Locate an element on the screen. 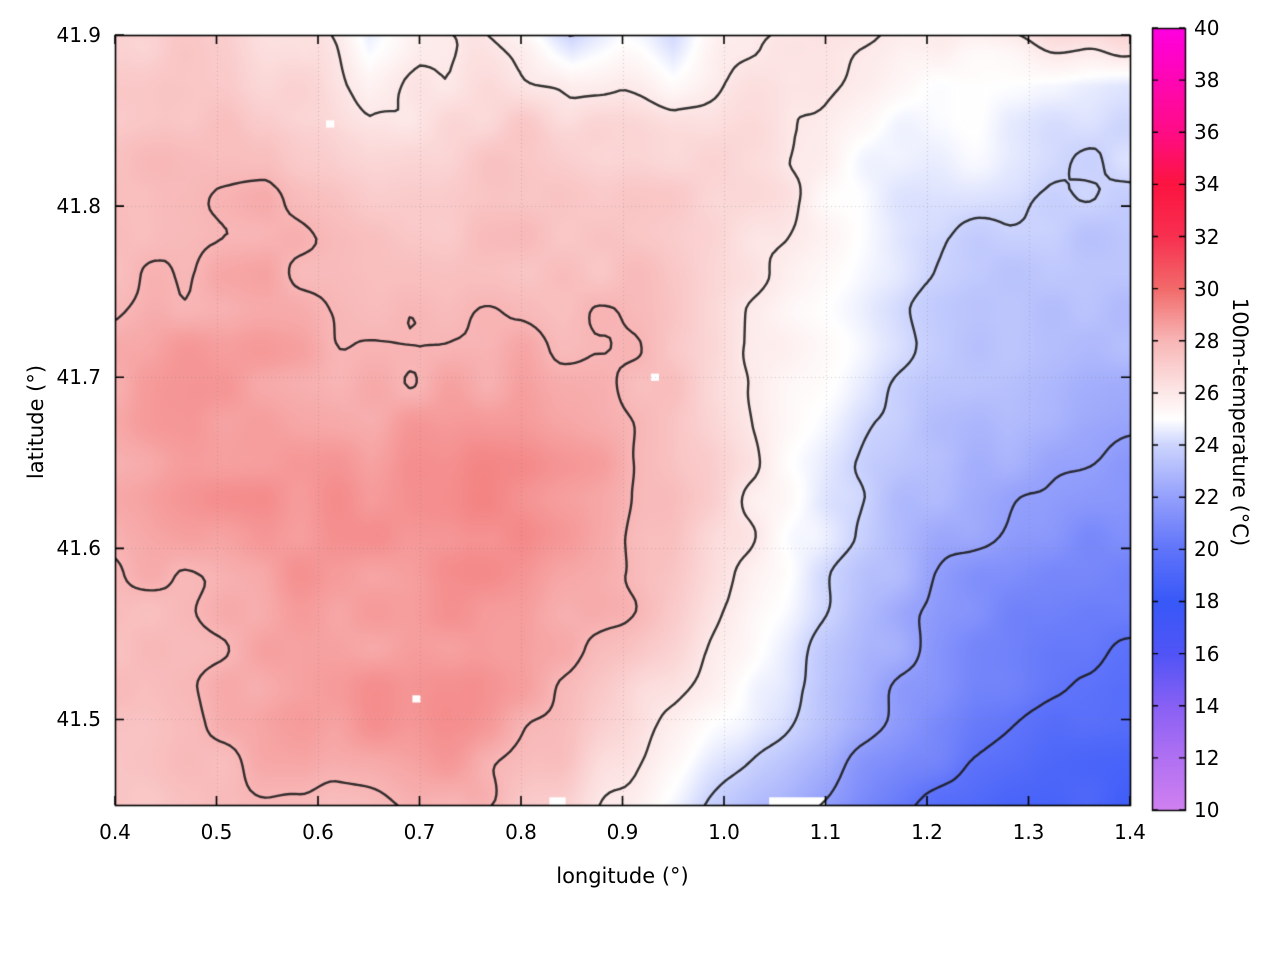  colorbar-tick-label: 40 is located at coordinates (1207, 28).